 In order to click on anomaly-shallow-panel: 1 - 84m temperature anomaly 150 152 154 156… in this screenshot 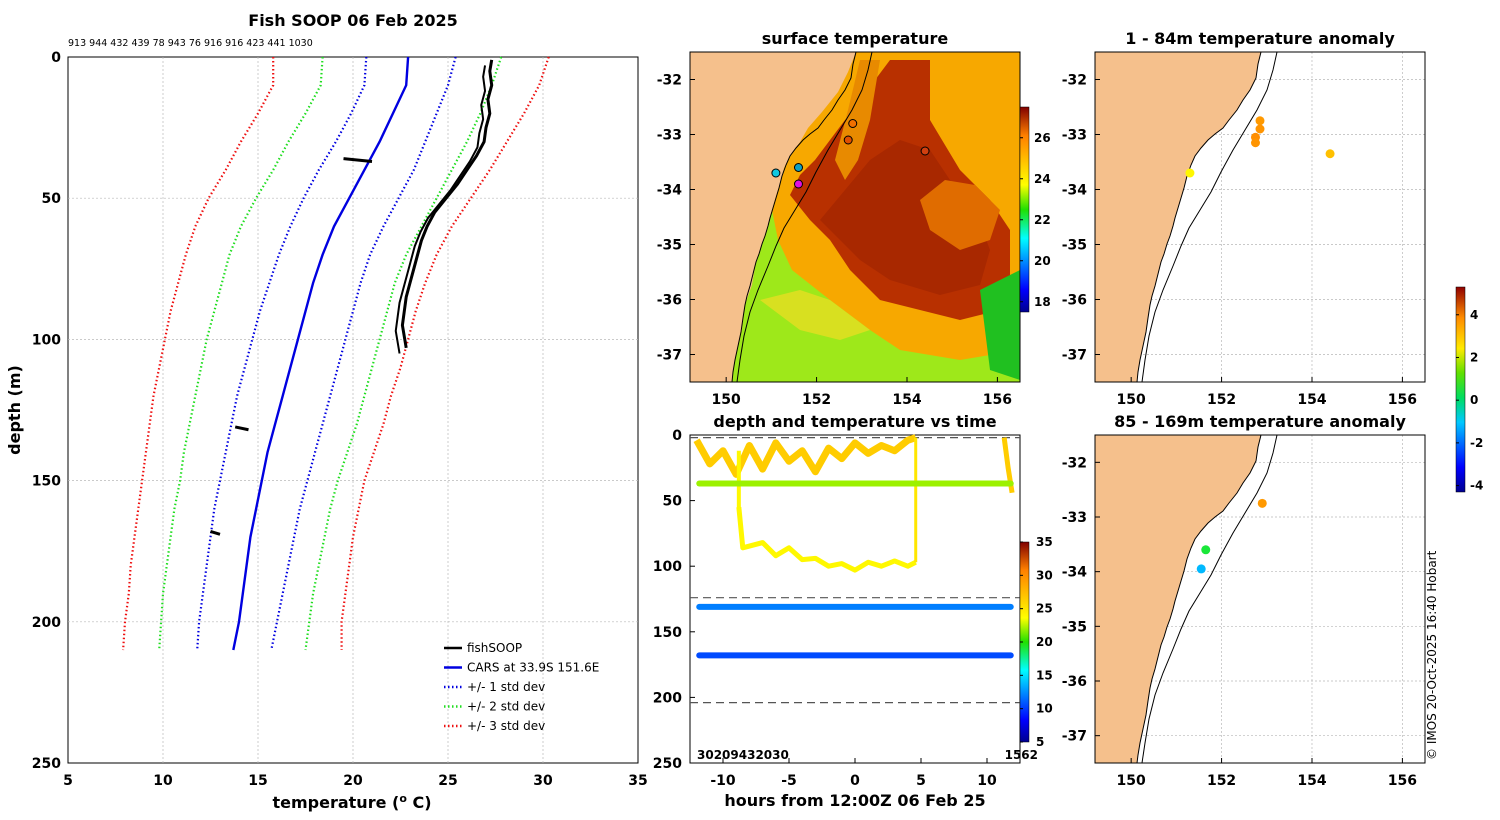, I will do `click(1244, 218)`.